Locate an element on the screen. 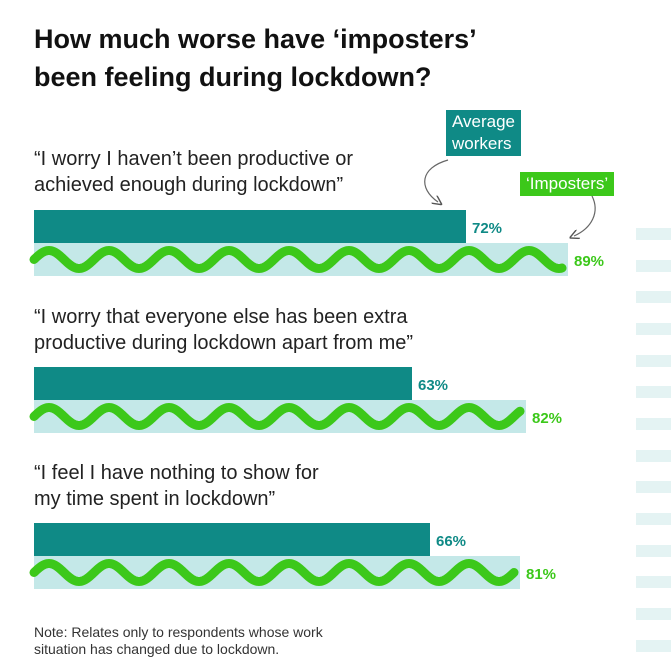  legend-imposters: ‘Imposters’ is located at coordinates (567, 184).